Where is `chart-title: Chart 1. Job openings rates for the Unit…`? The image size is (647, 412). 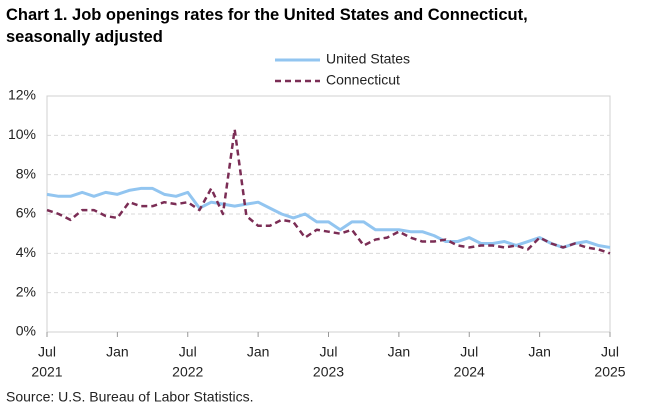
chart-title: Chart 1. Job openings rates for the Unit… is located at coordinates (267, 26).